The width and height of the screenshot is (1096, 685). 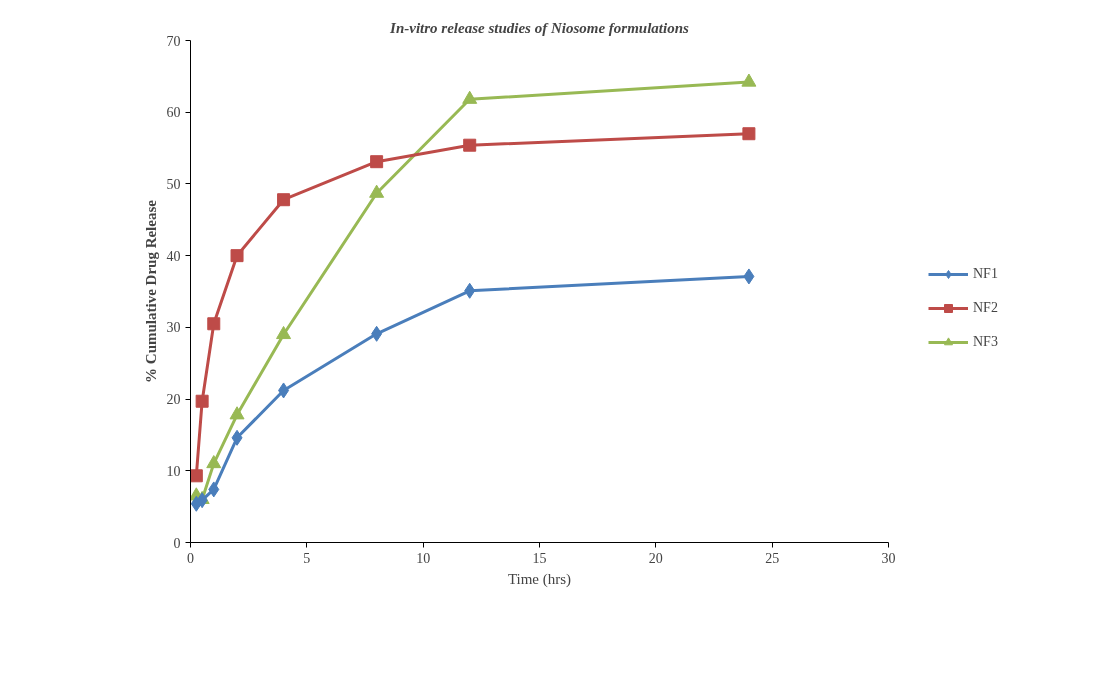 What do you see at coordinates (985, 274) in the screenshot?
I see `legend-label: NF1` at bounding box center [985, 274].